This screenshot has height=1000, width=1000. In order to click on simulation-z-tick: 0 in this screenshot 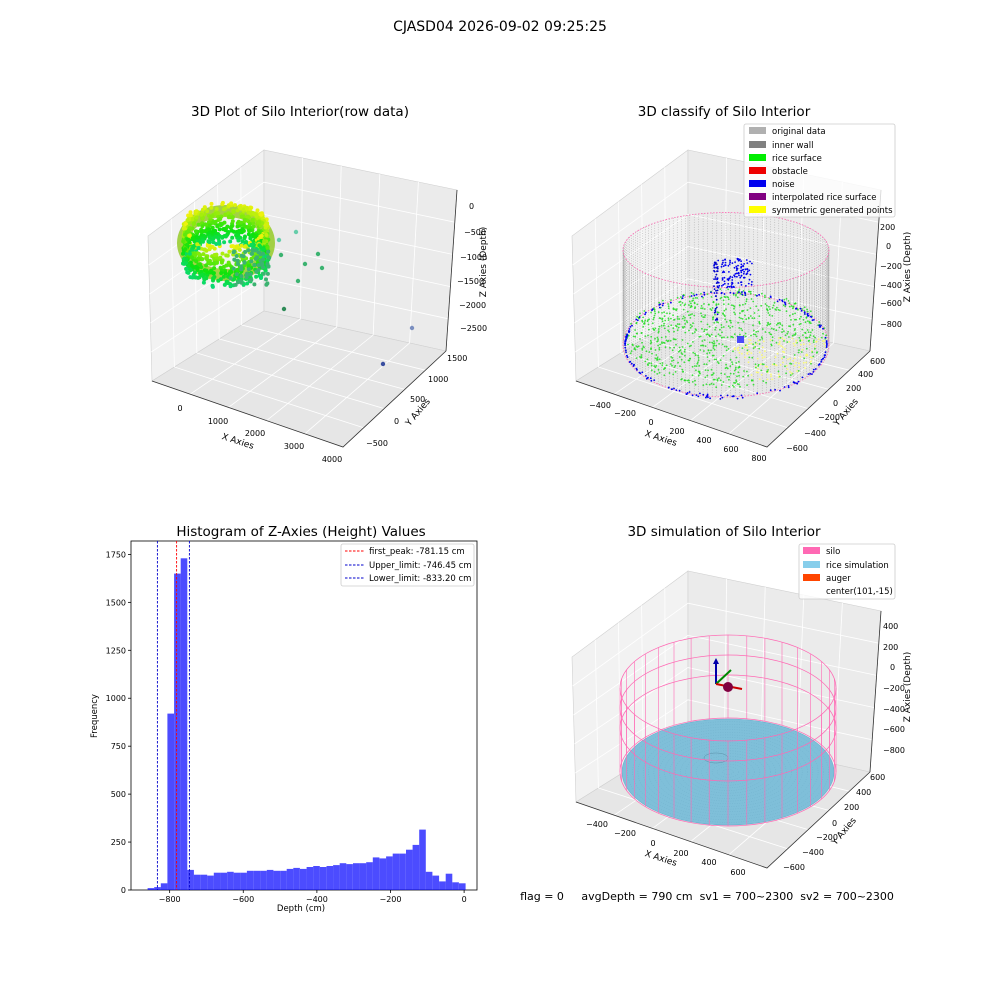, I will do `click(892, 667)`.